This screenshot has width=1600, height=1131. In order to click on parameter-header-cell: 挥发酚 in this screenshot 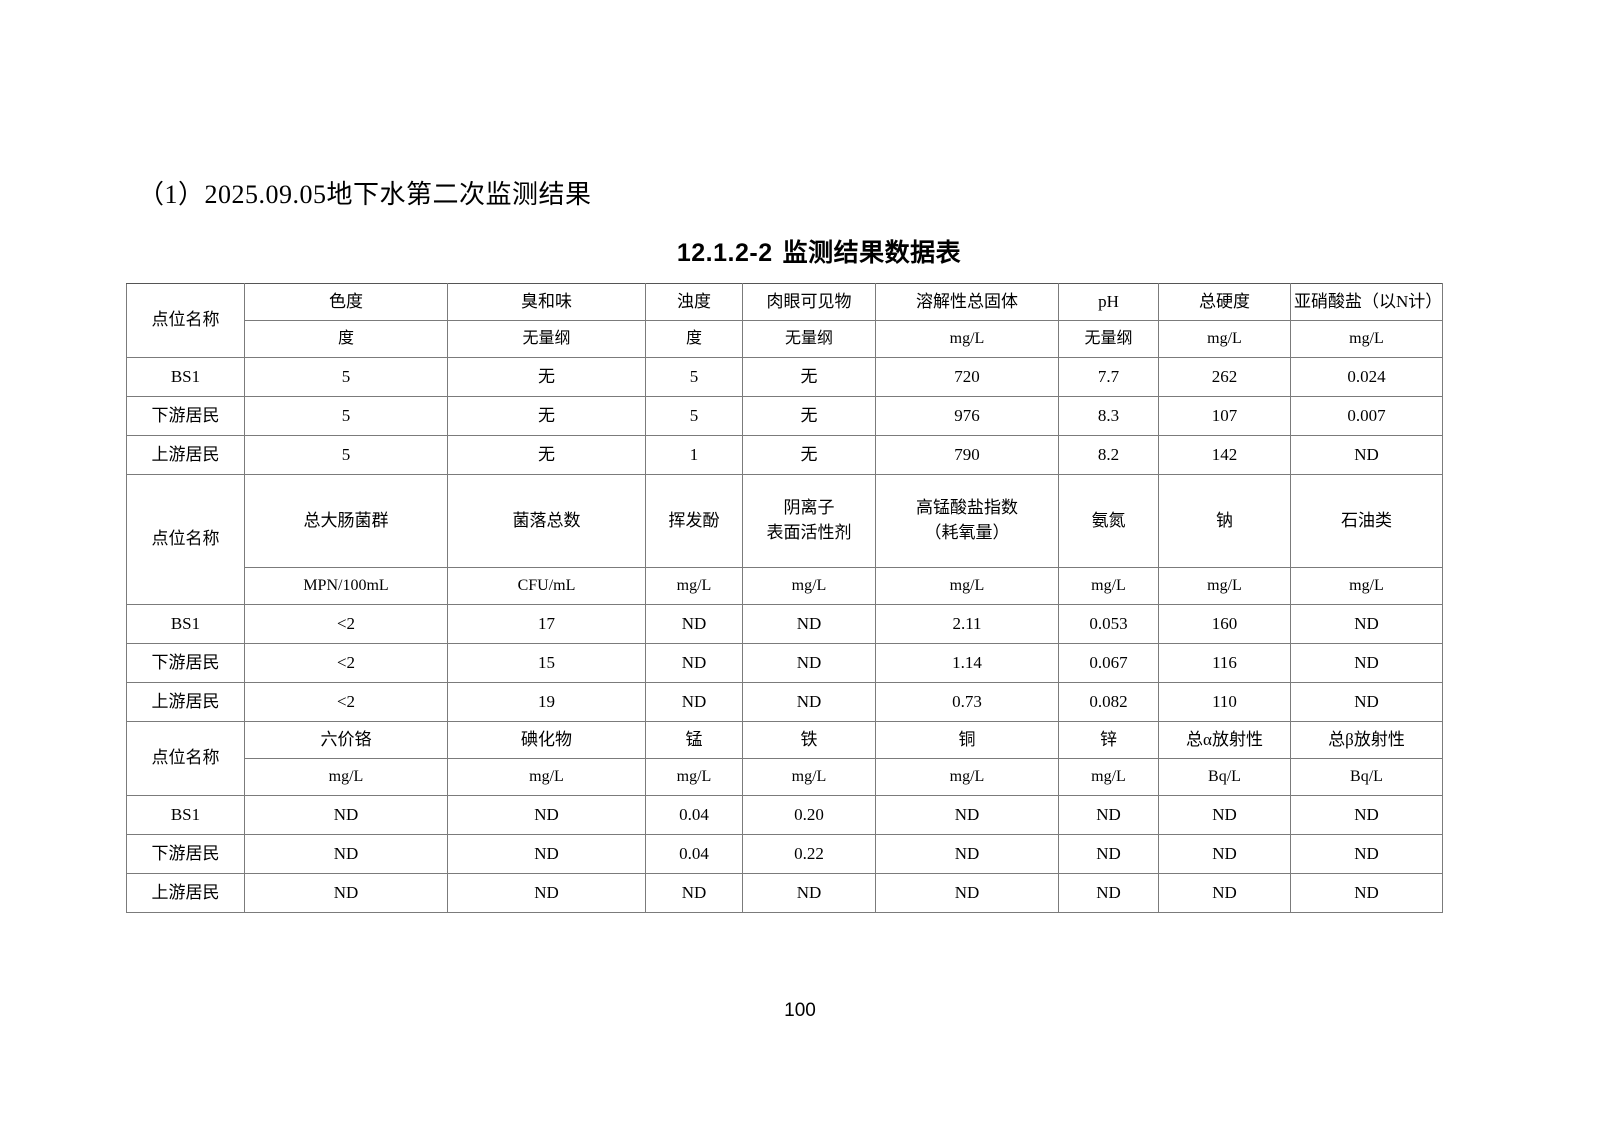, I will do `click(694, 521)`.